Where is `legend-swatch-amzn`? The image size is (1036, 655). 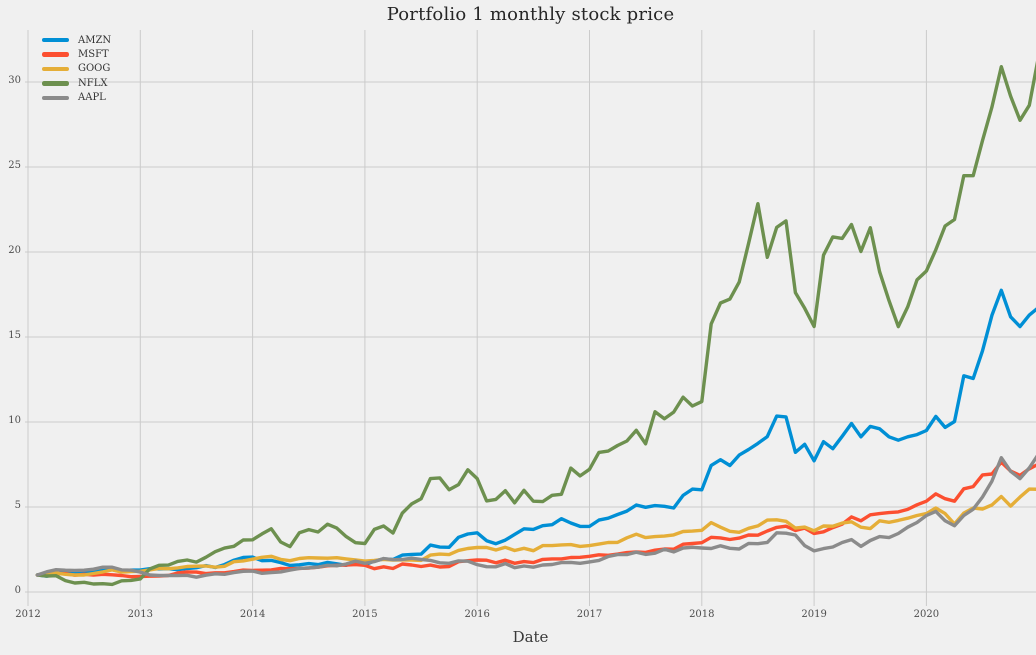 legend-swatch-amzn is located at coordinates (55, 40).